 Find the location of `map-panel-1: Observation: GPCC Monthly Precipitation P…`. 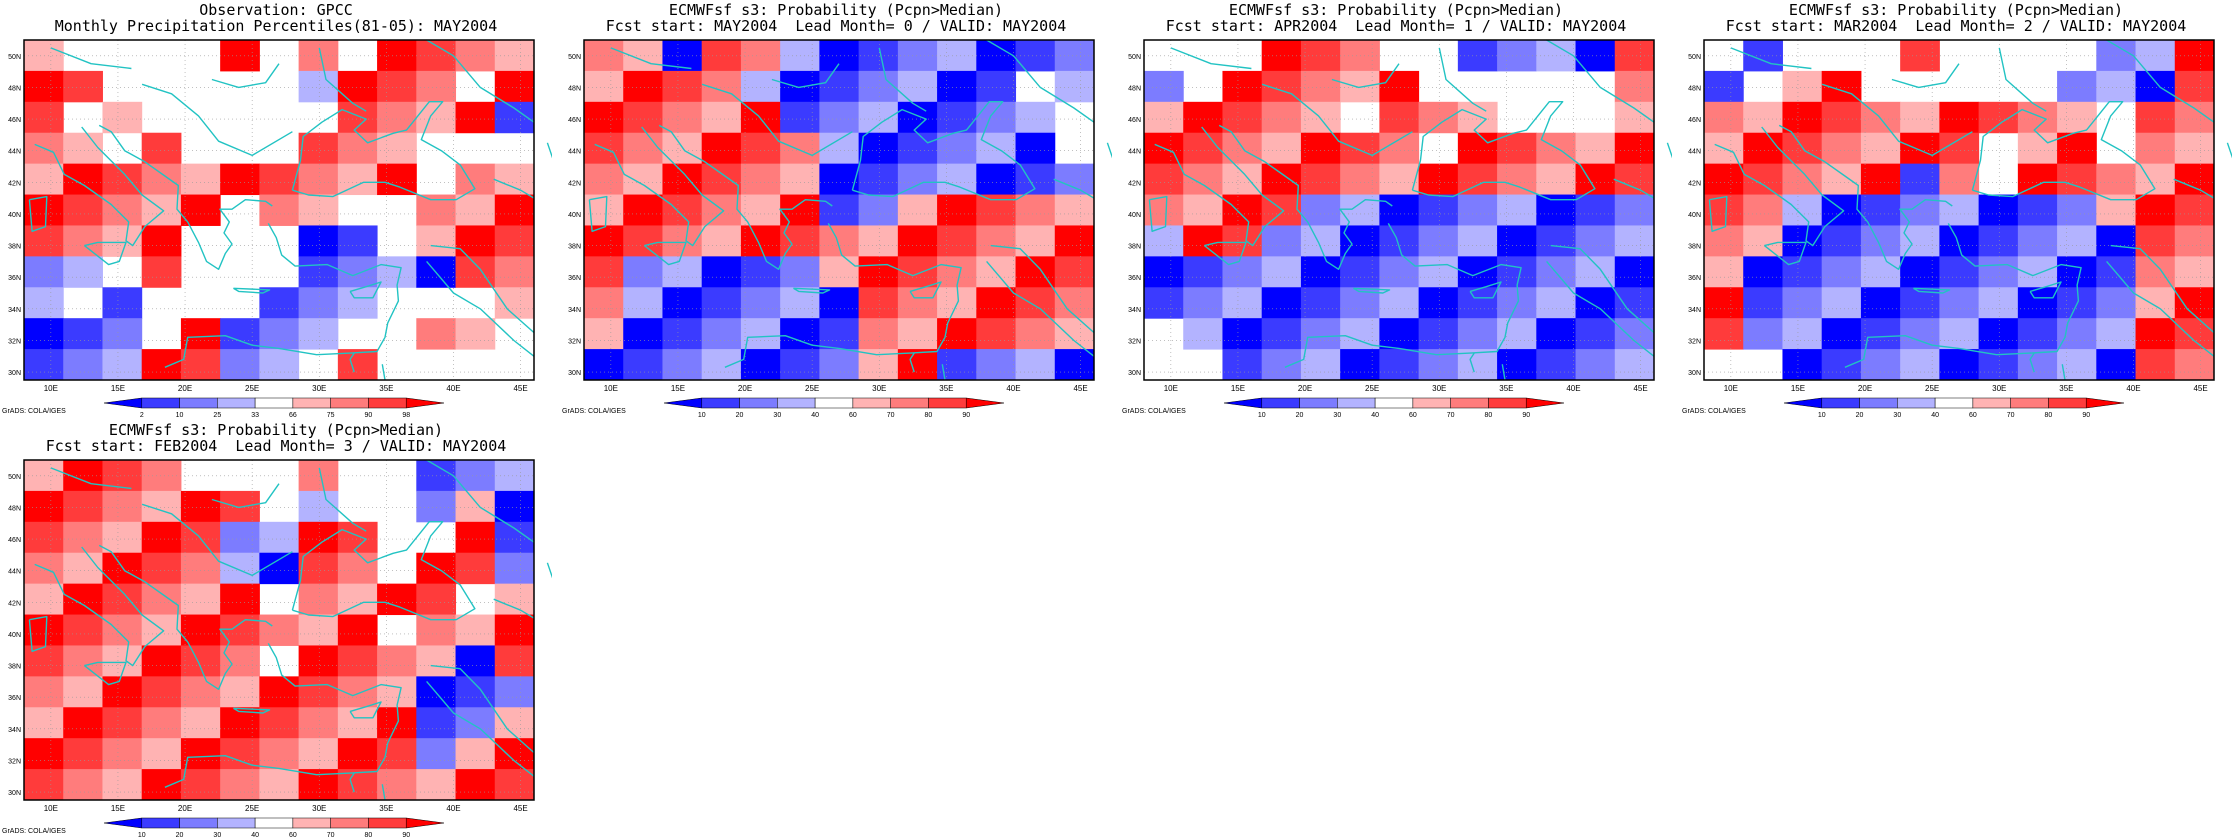

map-panel-1: Observation: GPCC Monthly Precipitation P… is located at coordinates (276, 210).